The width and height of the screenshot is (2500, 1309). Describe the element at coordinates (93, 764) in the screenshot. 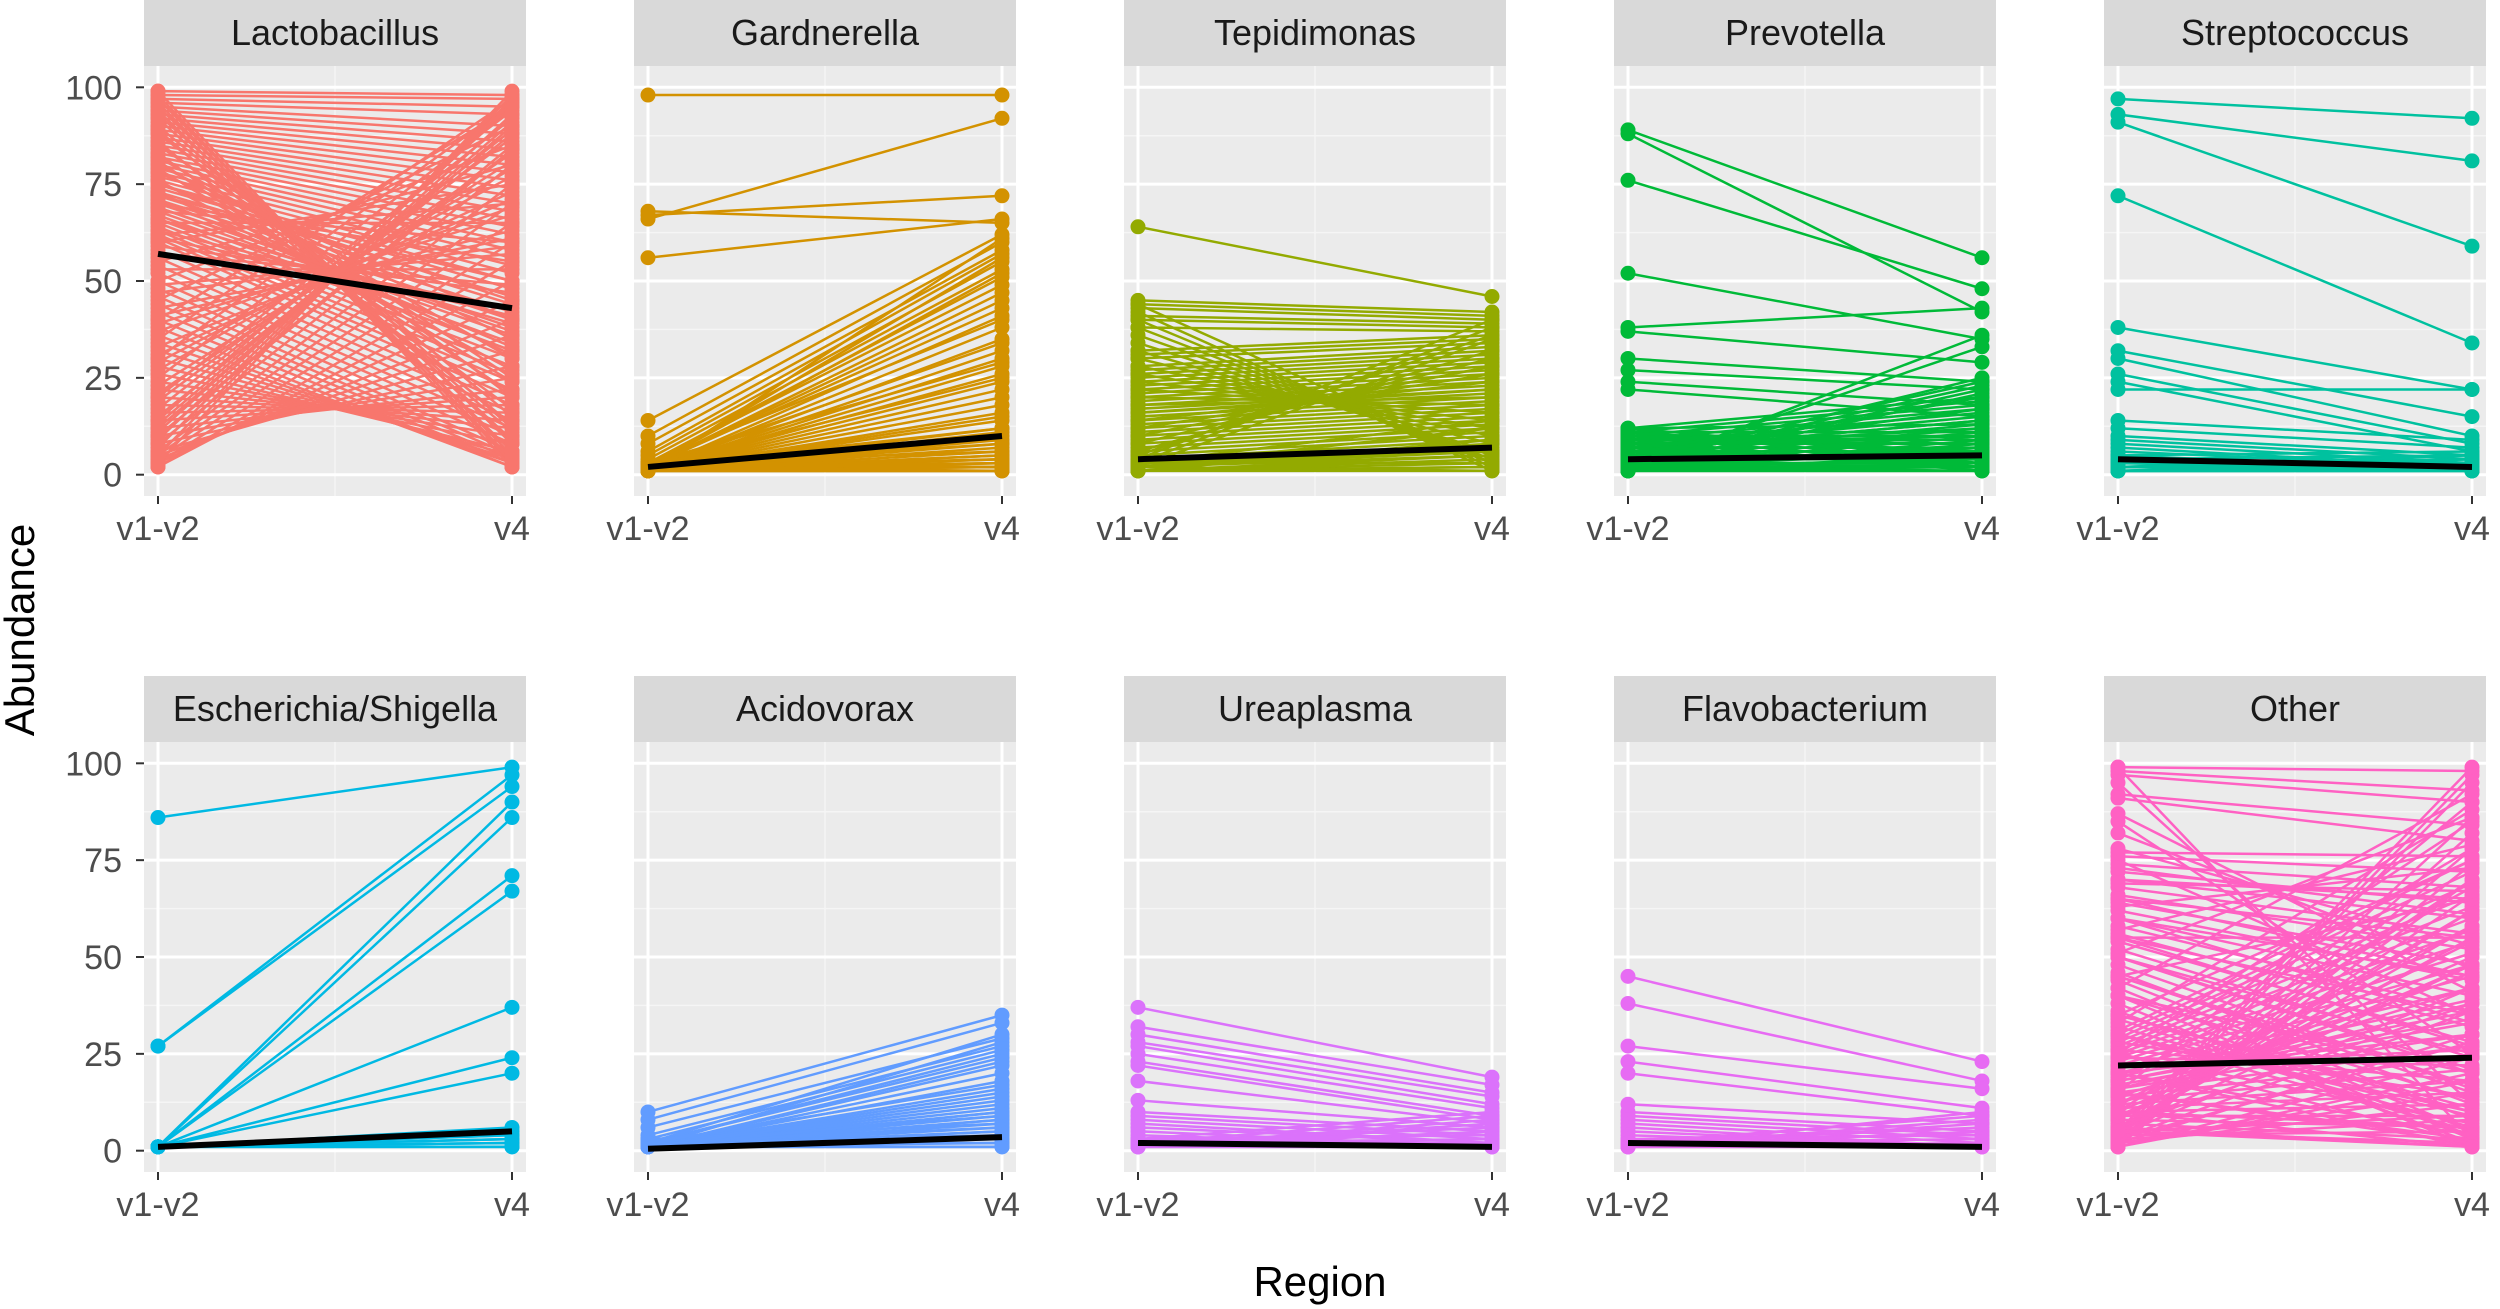

I see `y-tick-label: 100` at that location.